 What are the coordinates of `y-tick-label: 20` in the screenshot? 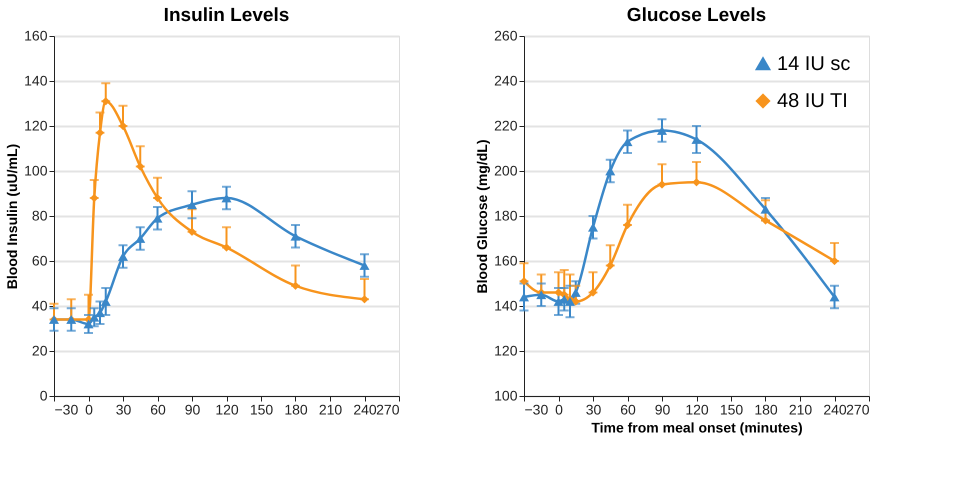 It's located at (40, 350).